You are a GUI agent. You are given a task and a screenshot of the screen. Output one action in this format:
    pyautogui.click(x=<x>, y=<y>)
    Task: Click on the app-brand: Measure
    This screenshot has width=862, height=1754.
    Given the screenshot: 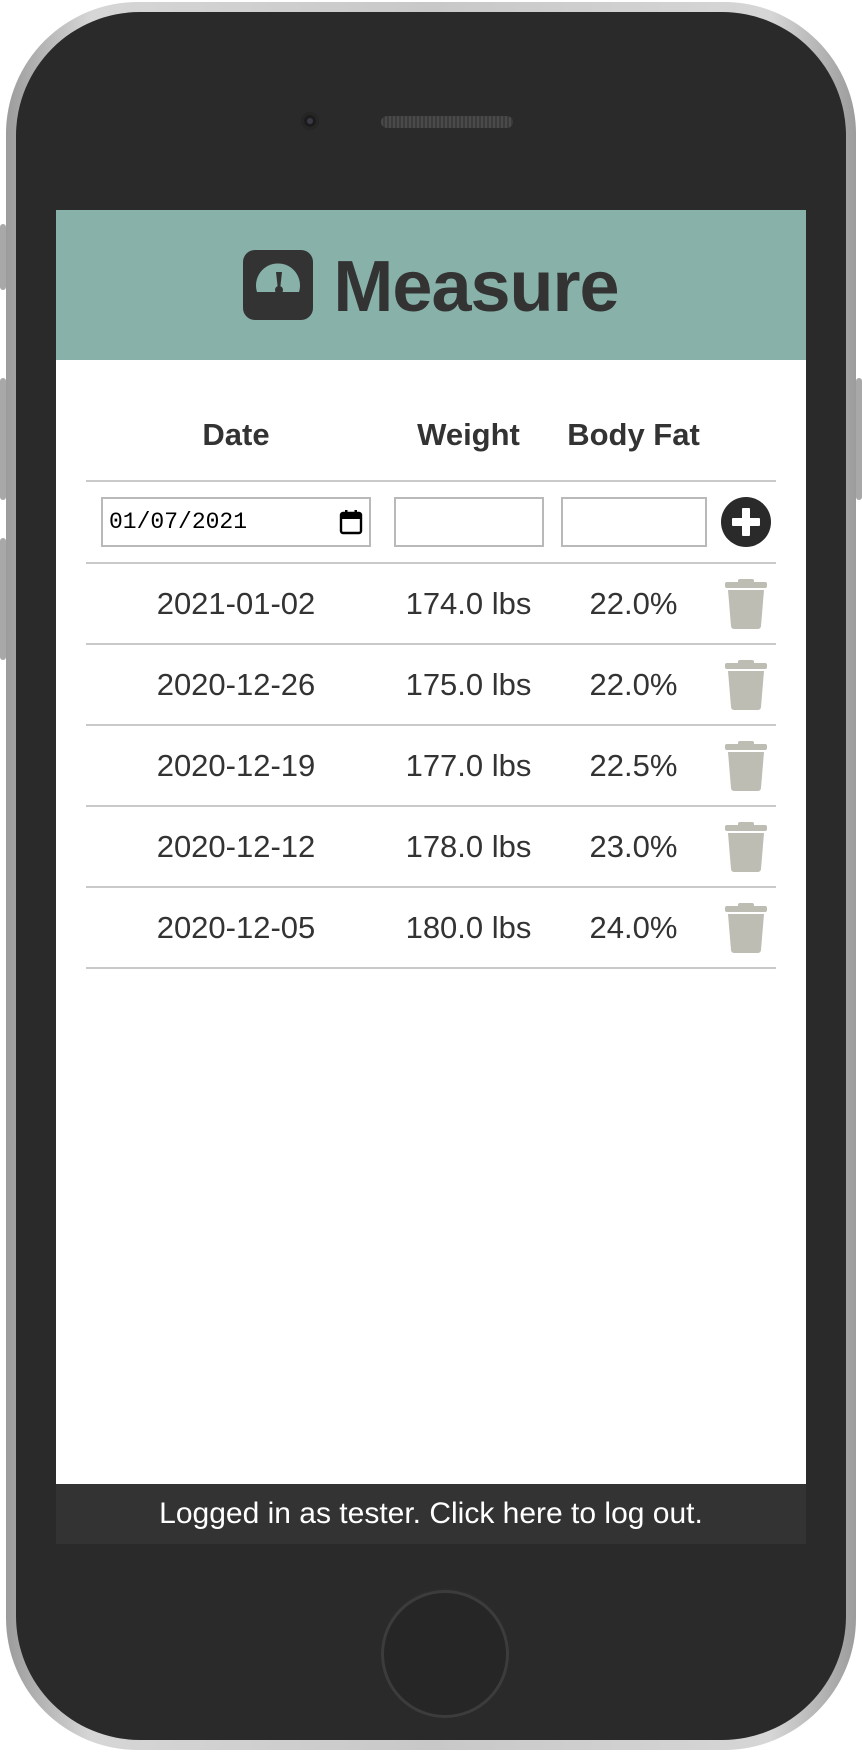 What is the action you would take?
    pyautogui.click(x=431, y=287)
    